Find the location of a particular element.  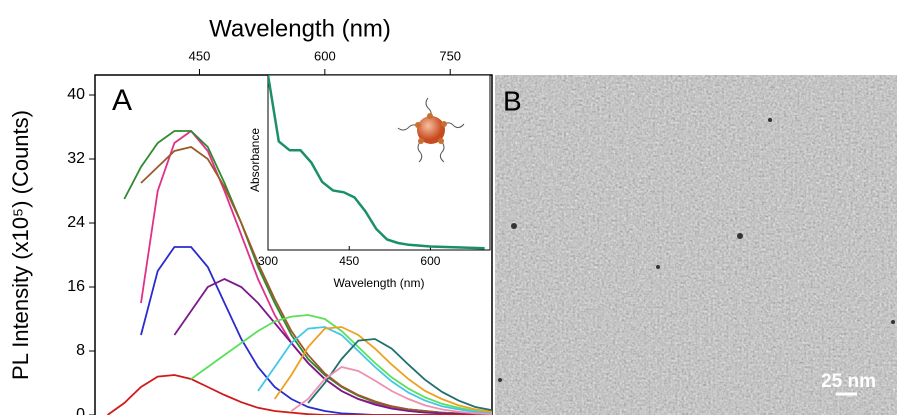

nanoparticle-icon is located at coordinates (431, 130).